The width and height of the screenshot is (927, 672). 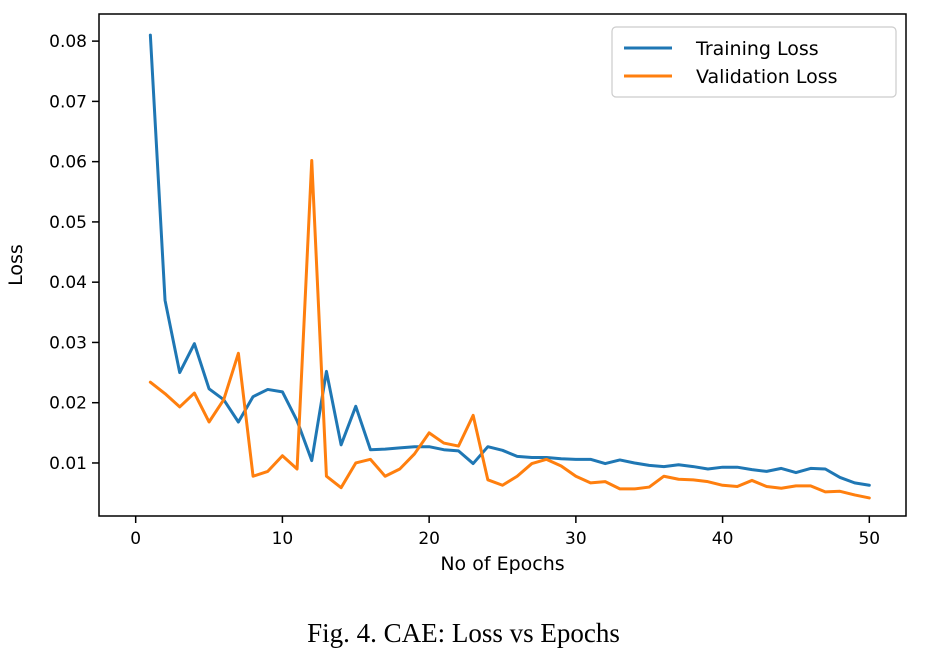 I want to click on x-tick-label: 0, so click(x=135, y=539).